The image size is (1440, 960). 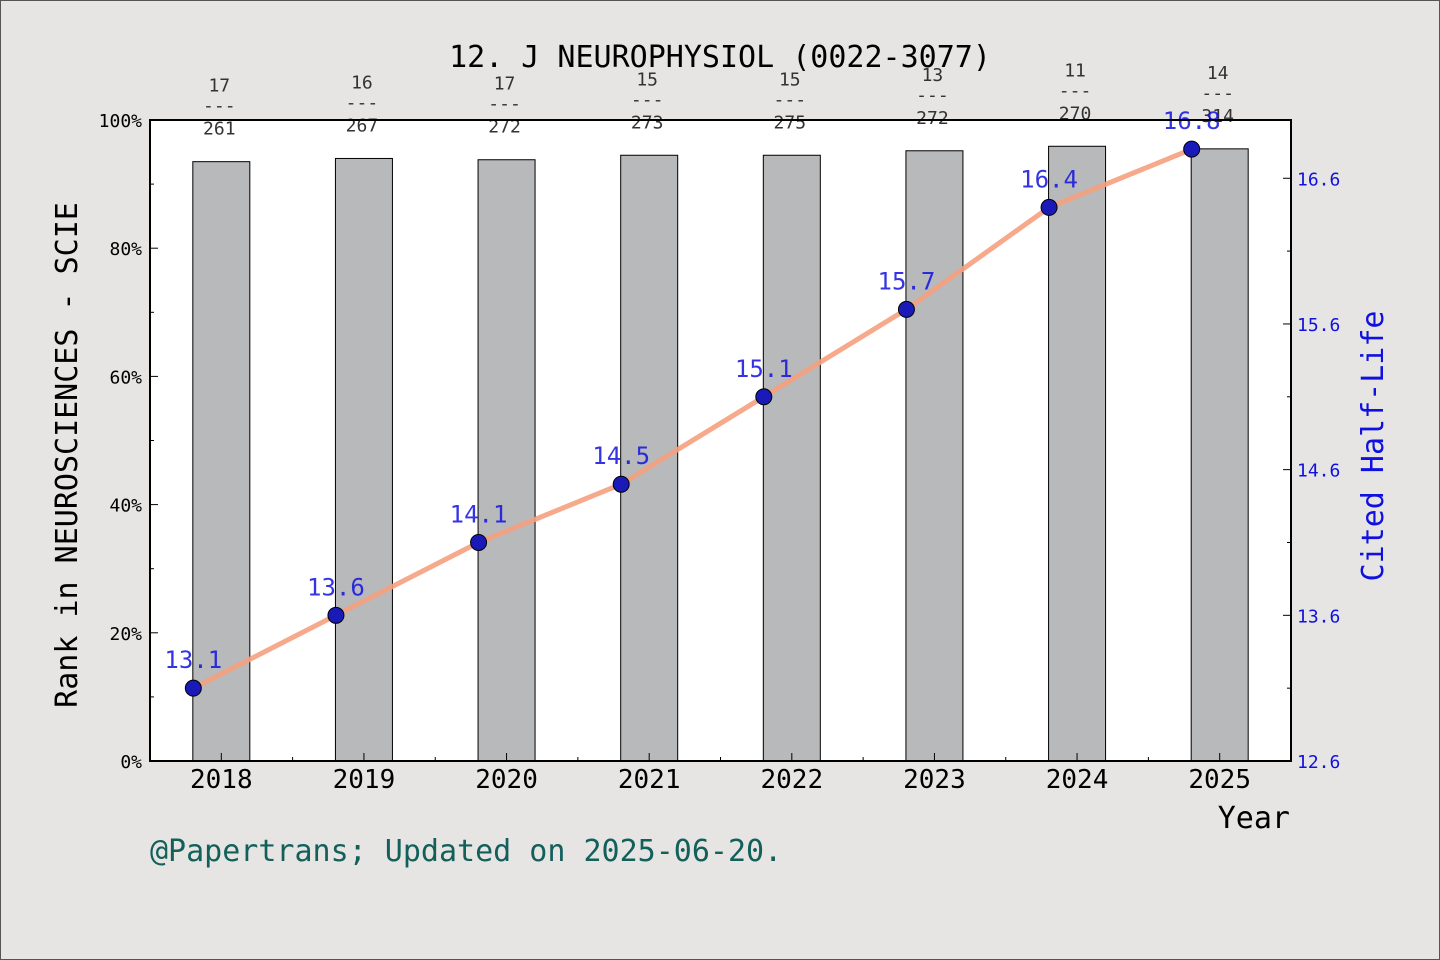 What do you see at coordinates (1318, 325) in the screenshot?
I see `y-right-tick-label: 15.6` at bounding box center [1318, 325].